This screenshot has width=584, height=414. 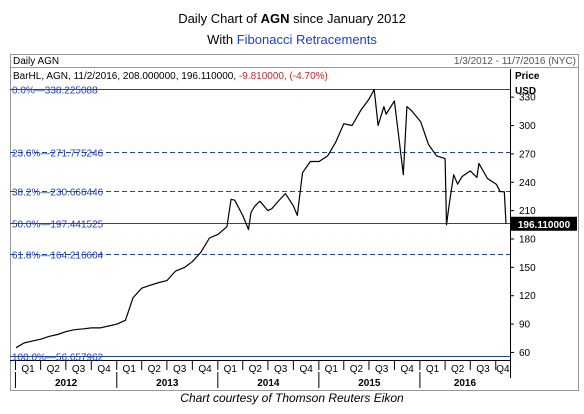 What do you see at coordinates (58, 256) in the screenshot?
I see `fib-level-label: 61.8%—164.216604` at bounding box center [58, 256].